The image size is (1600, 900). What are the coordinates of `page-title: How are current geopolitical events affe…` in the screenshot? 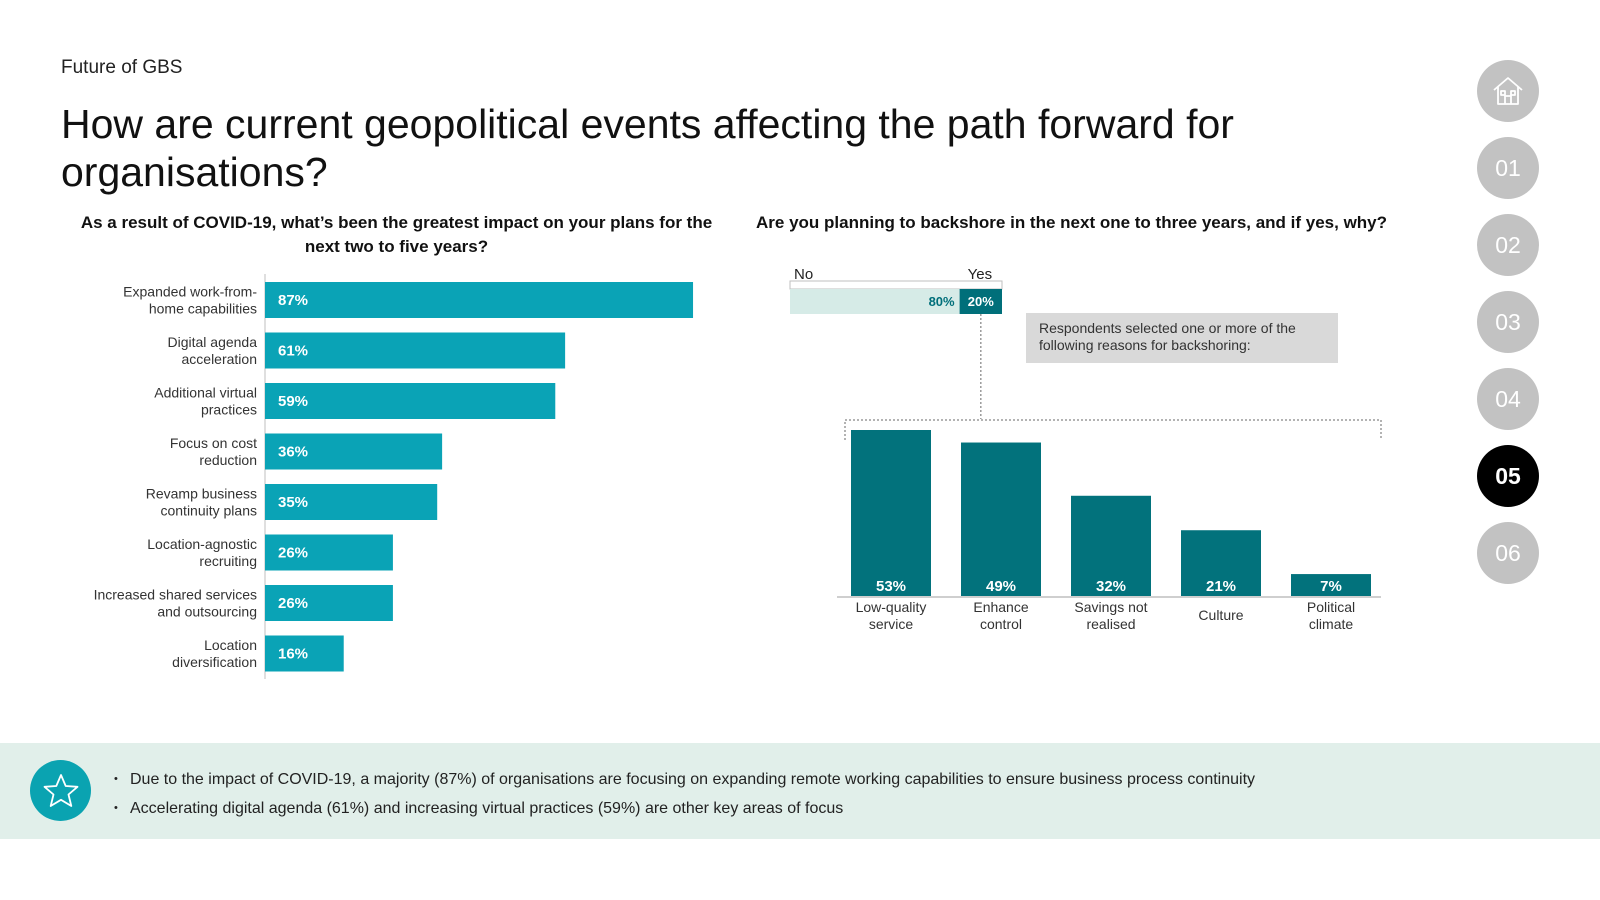 It's located at (647, 148).